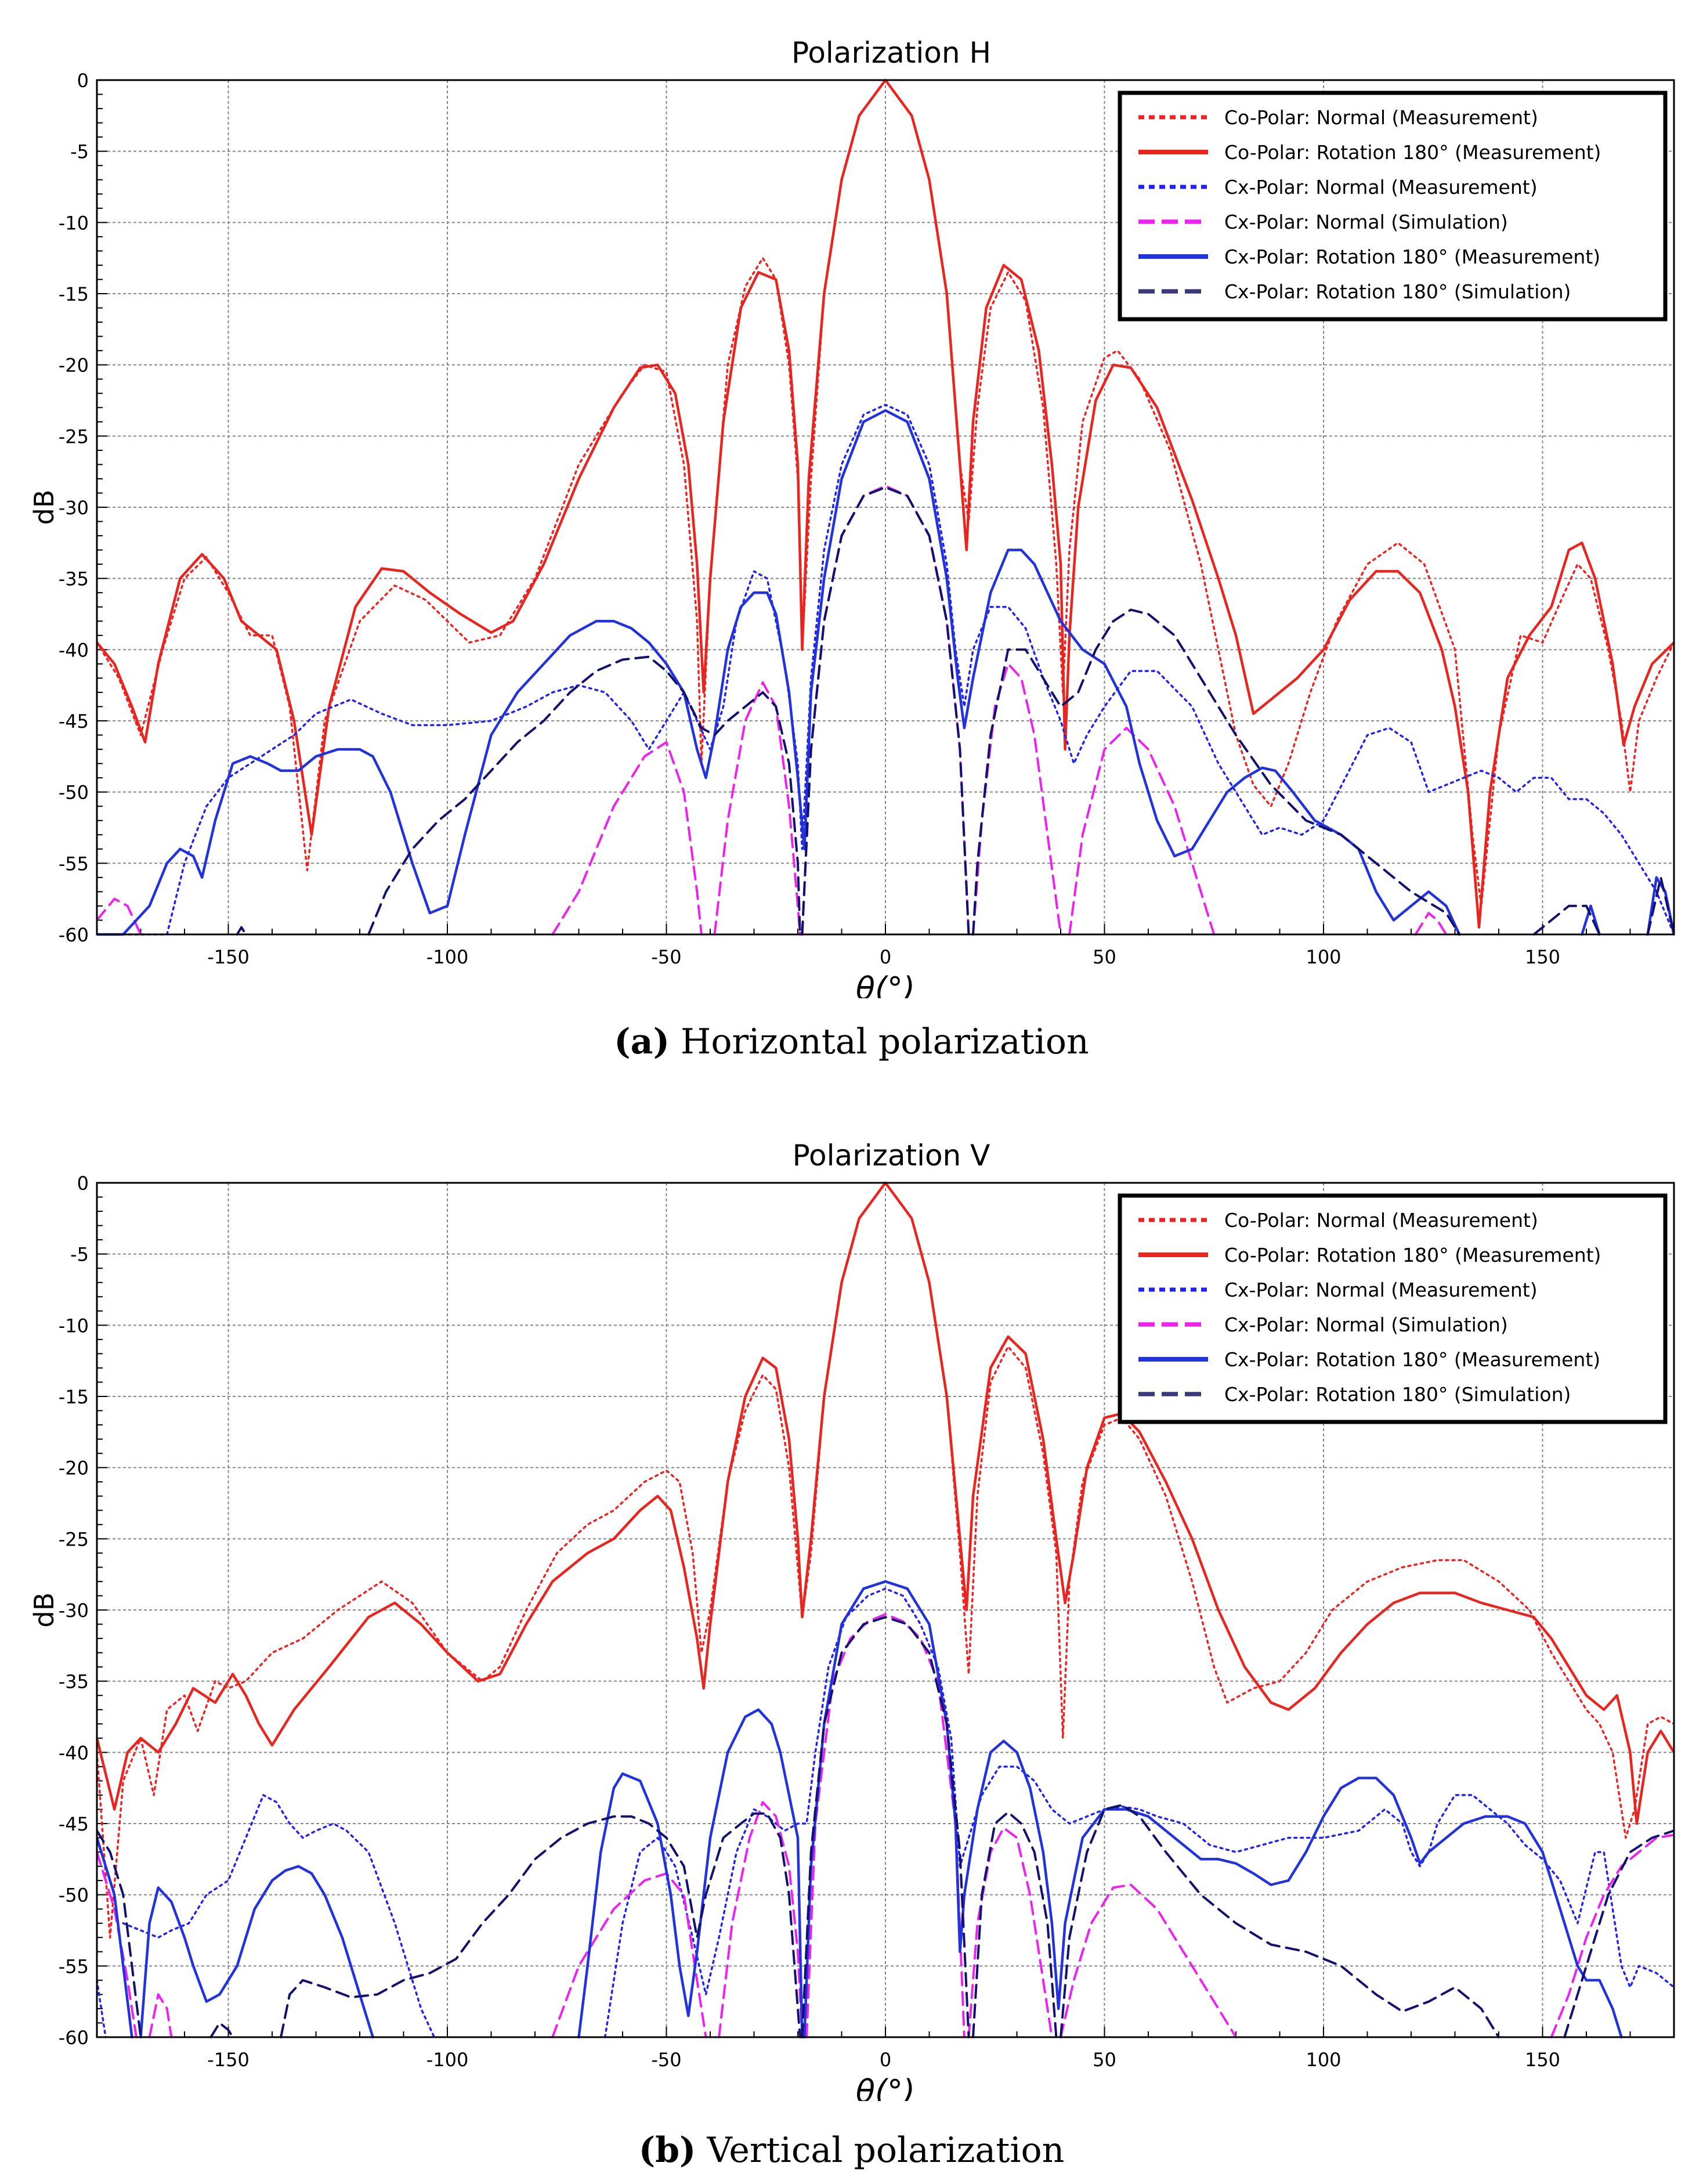 The image size is (1703, 2184). Describe the element at coordinates (642, 1042) in the screenshot. I see `caption-tag: (a)` at that location.